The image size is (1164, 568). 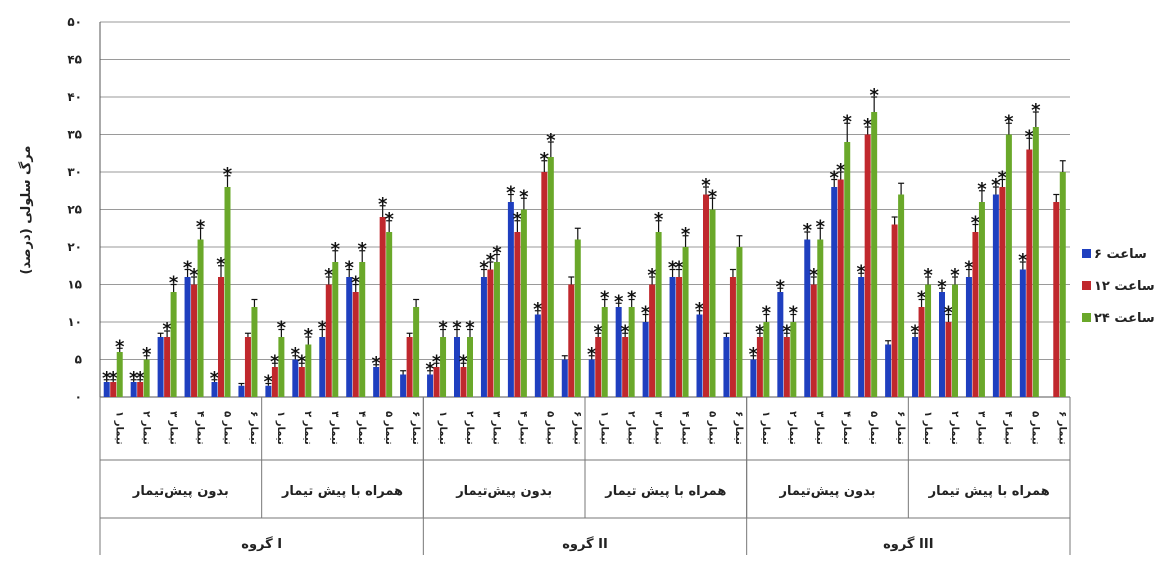 I want to click on y-tick-label: ۲۵, so click(x=74, y=210).